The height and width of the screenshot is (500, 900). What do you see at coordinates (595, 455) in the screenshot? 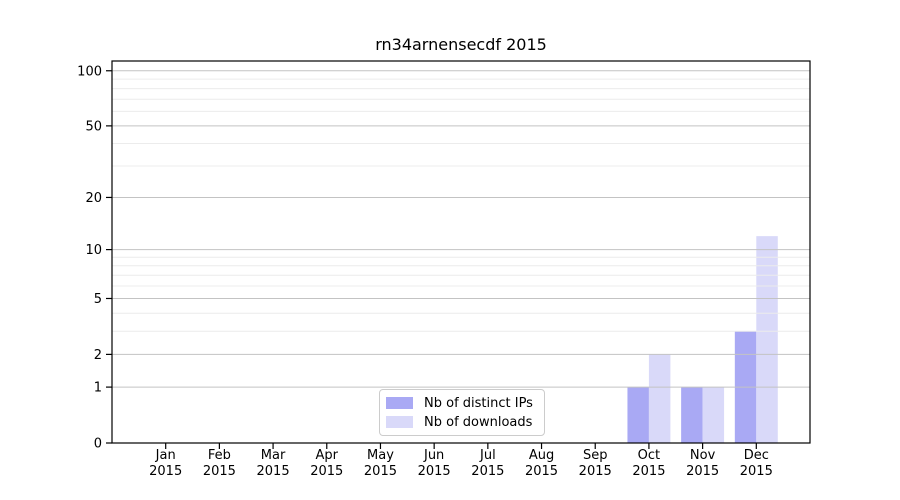
I see `x-tick-label-month: Sep` at bounding box center [595, 455].